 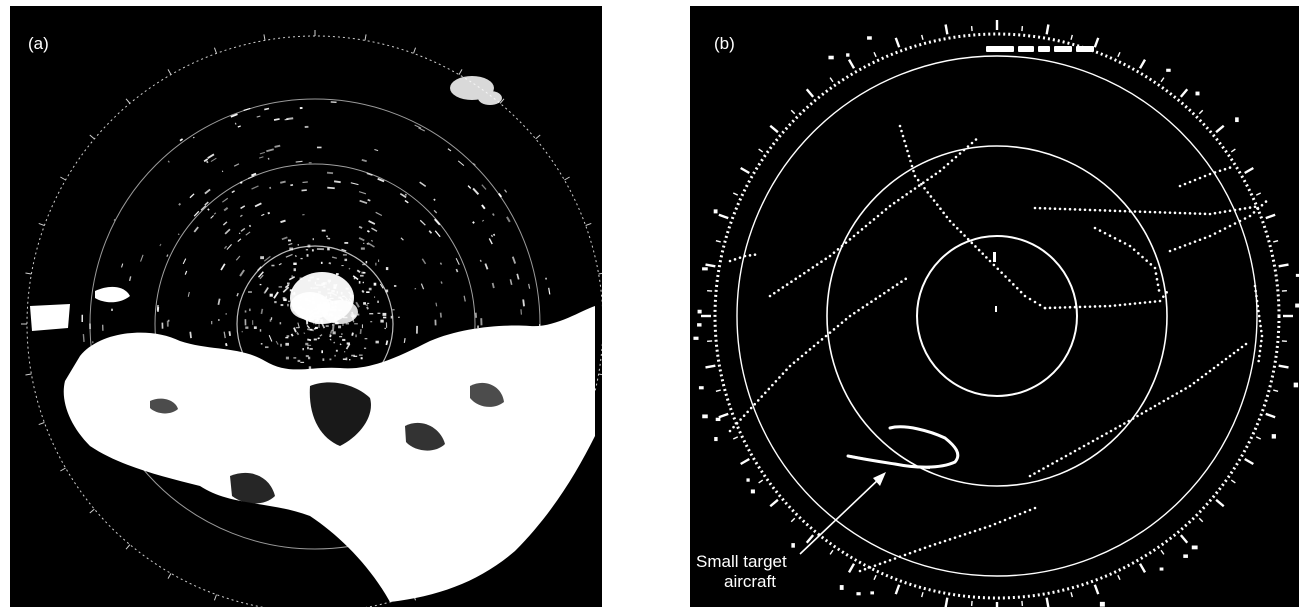 I want to click on panel-label-b: (b), so click(x=724, y=43).